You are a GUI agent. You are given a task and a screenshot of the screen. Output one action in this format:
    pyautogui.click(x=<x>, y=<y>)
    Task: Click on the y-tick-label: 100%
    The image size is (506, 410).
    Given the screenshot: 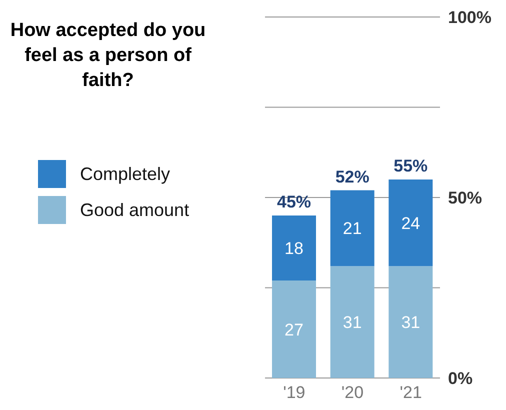 What is the action you would take?
    pyautogui.click(x=470, y=18)
    